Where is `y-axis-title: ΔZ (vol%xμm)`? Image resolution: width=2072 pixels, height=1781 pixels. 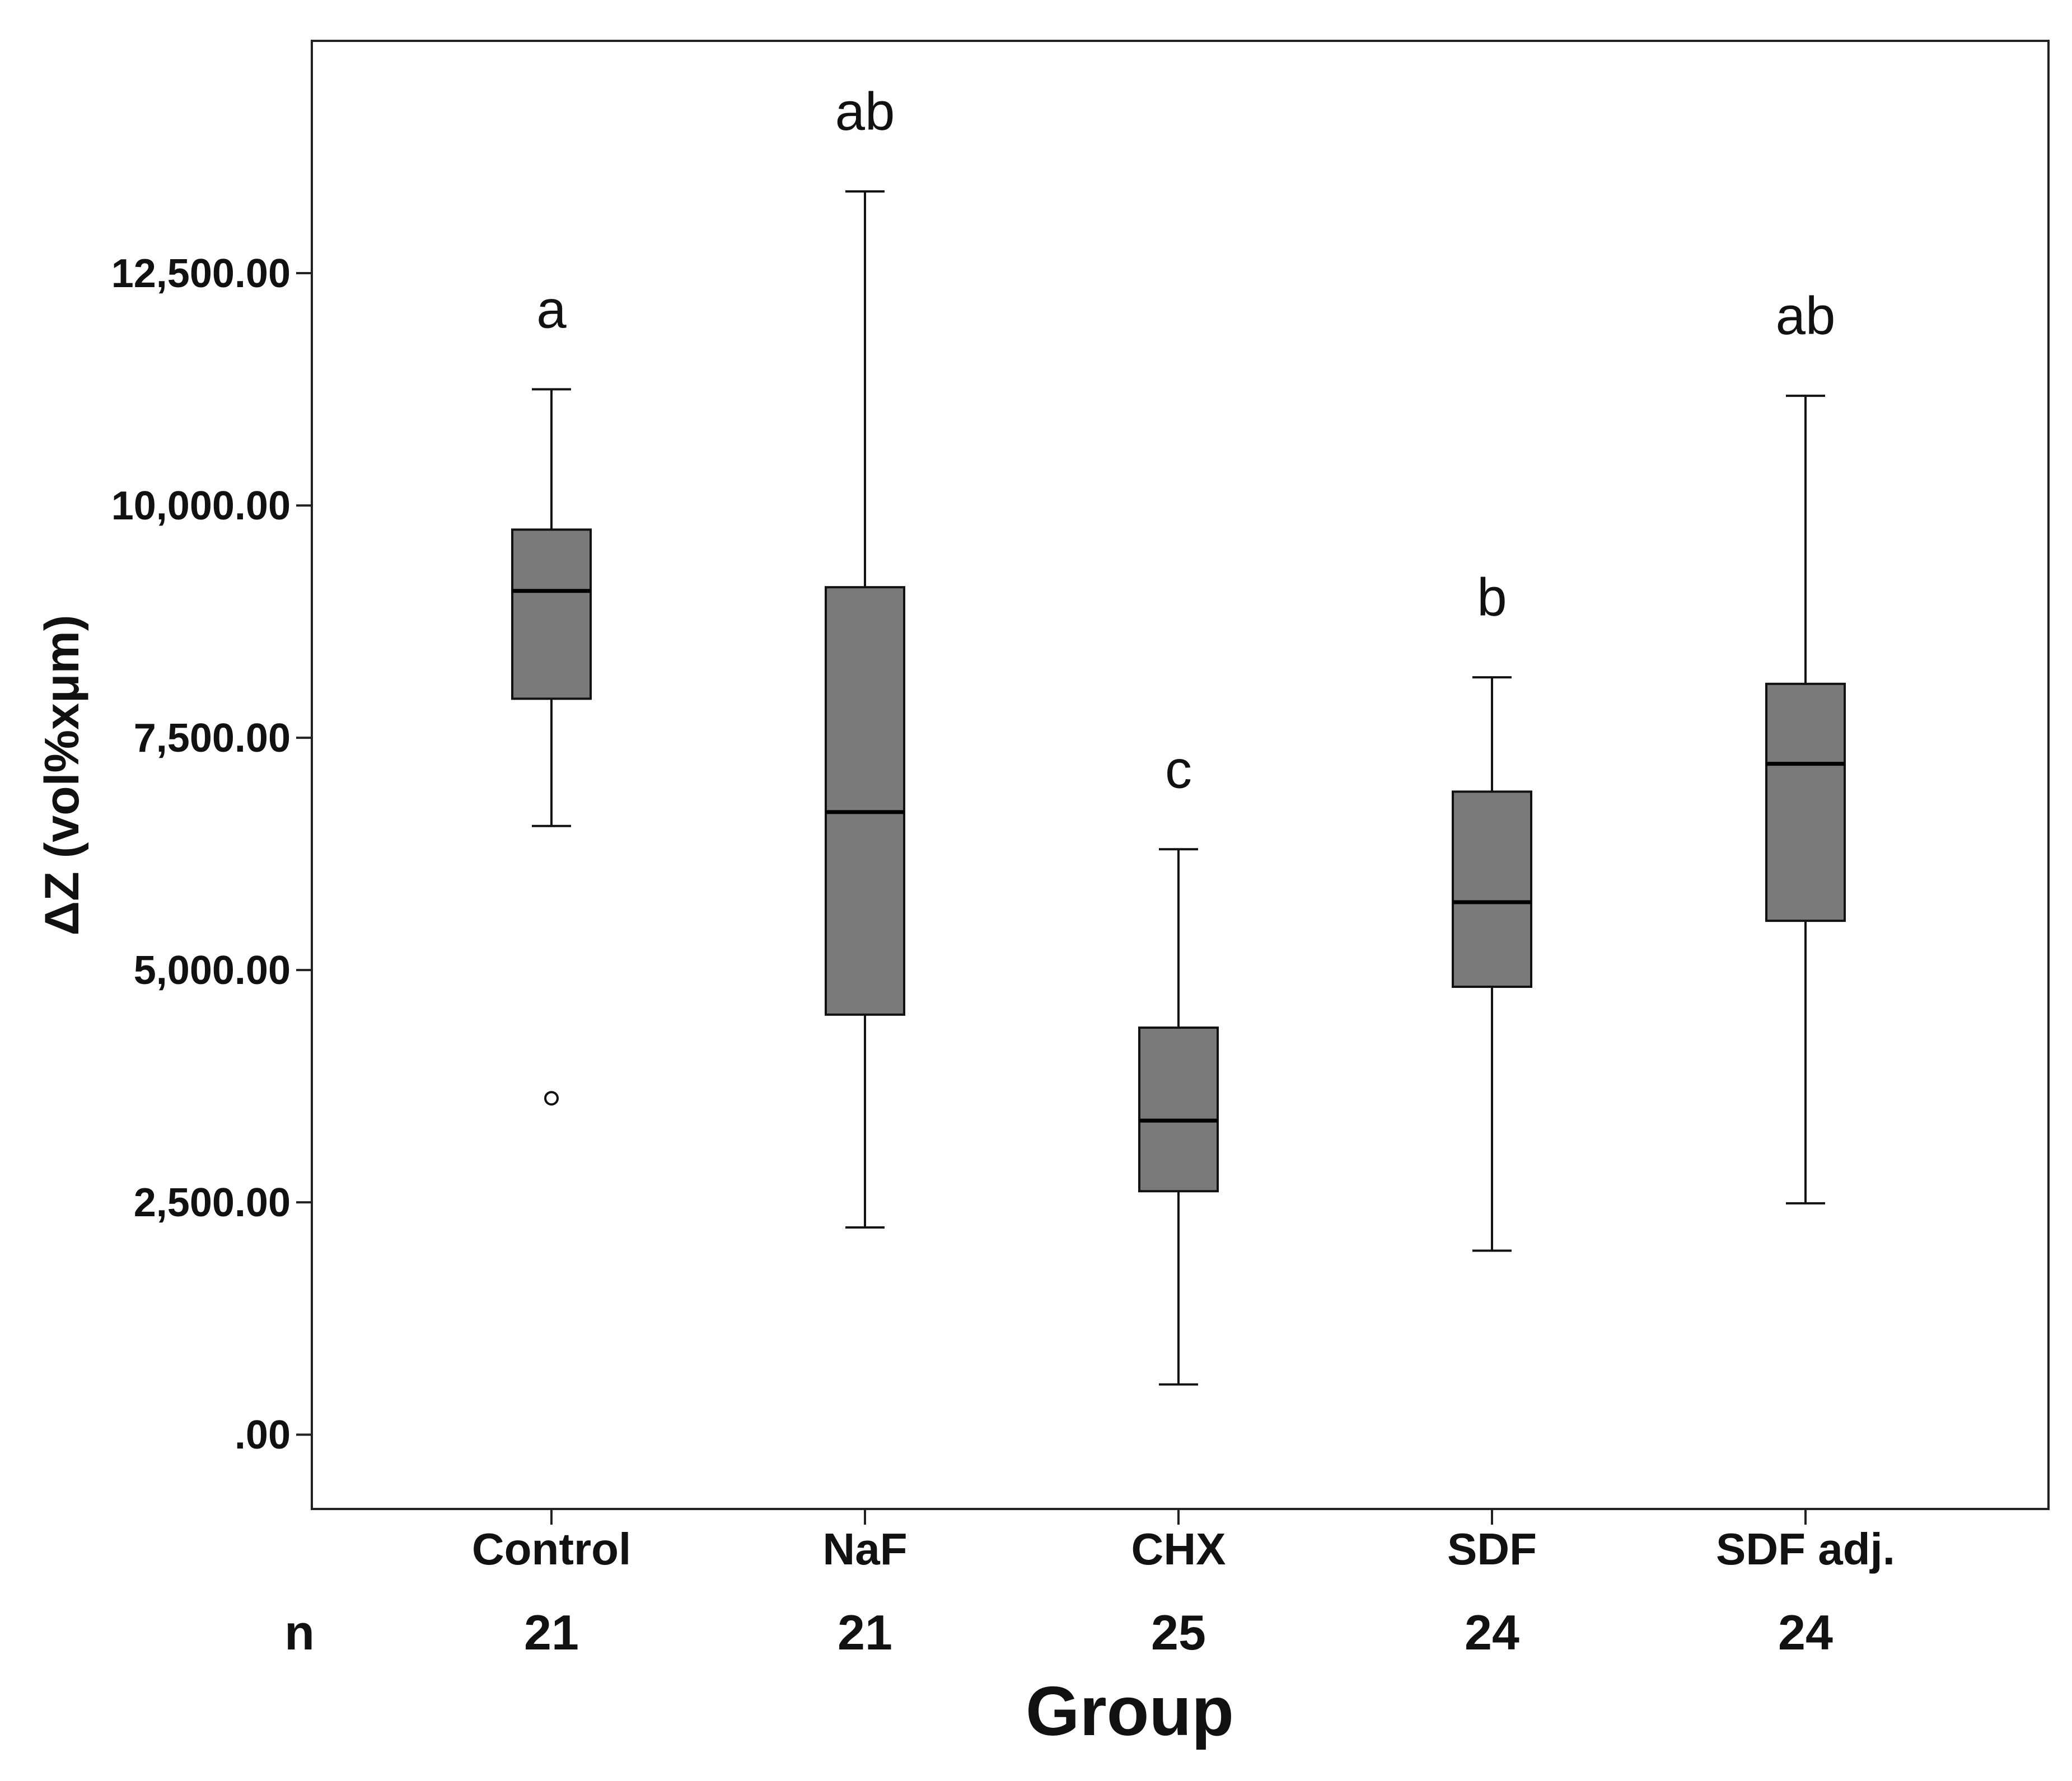 y-axis-title: ΔZ (vol%xμm) is located at coordinates (62, 775).